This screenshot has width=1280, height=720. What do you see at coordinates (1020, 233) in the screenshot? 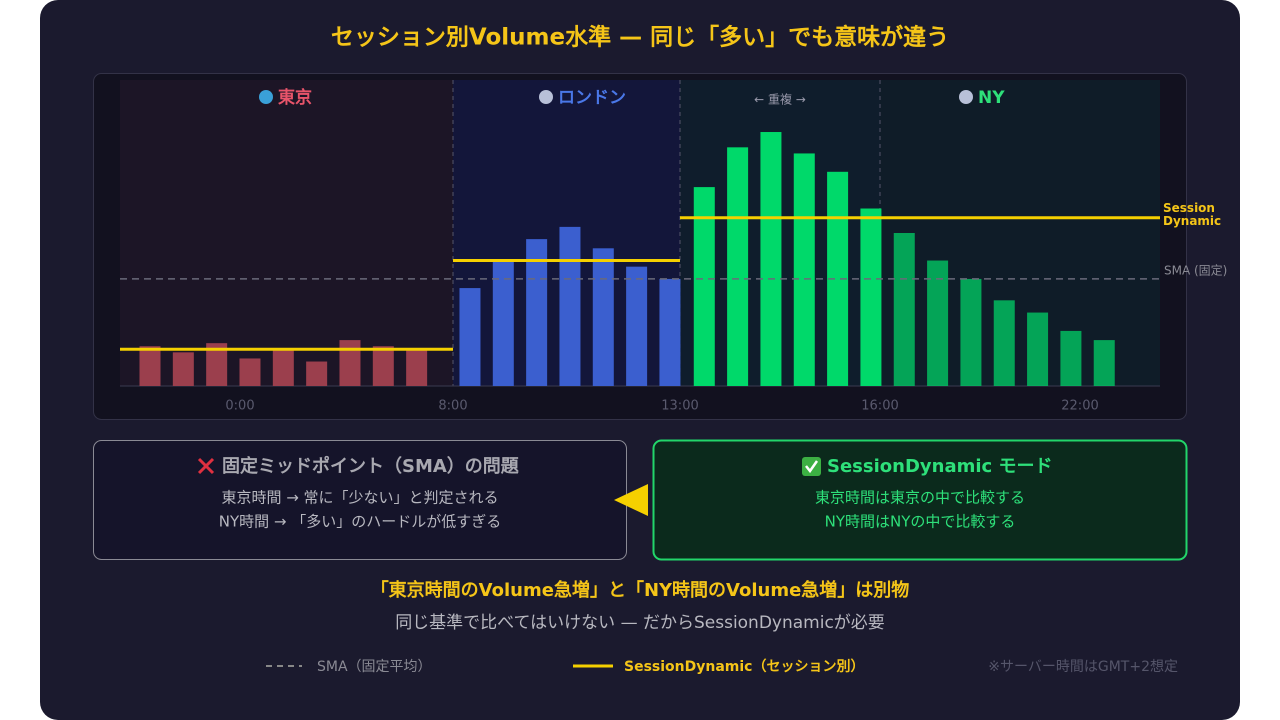
I see `region-ny` at bounding box center [1020, 233].